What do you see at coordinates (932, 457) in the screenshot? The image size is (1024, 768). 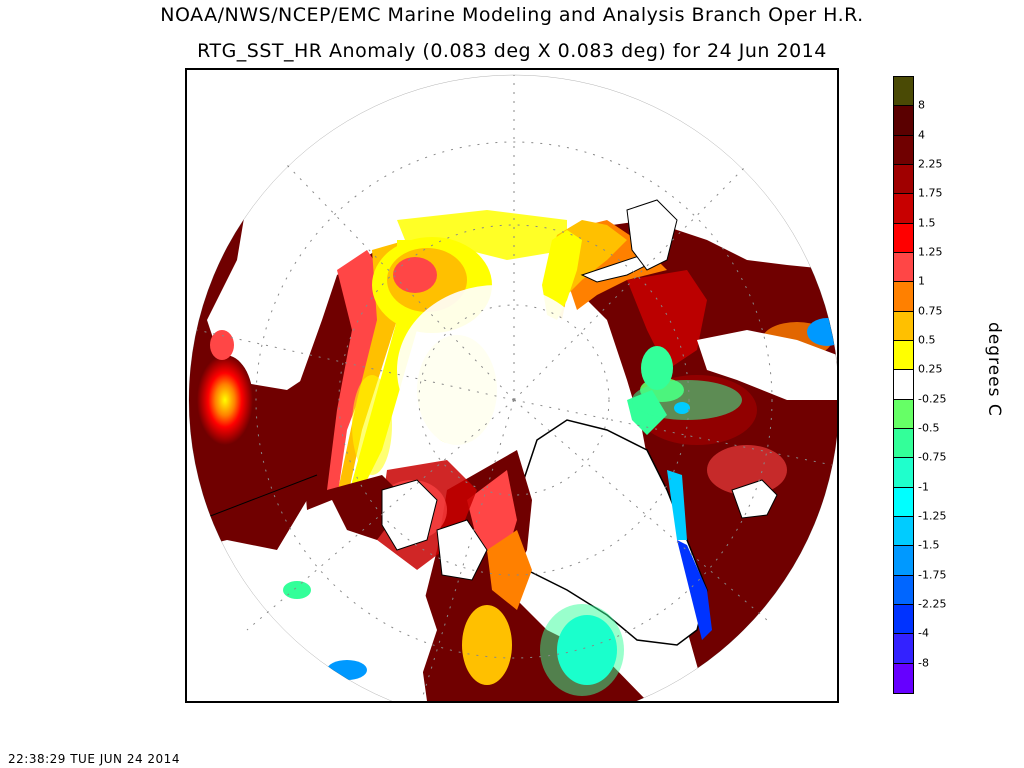 I see `colorbar-tick-label: -0.75` at bounding box center [932, 457].